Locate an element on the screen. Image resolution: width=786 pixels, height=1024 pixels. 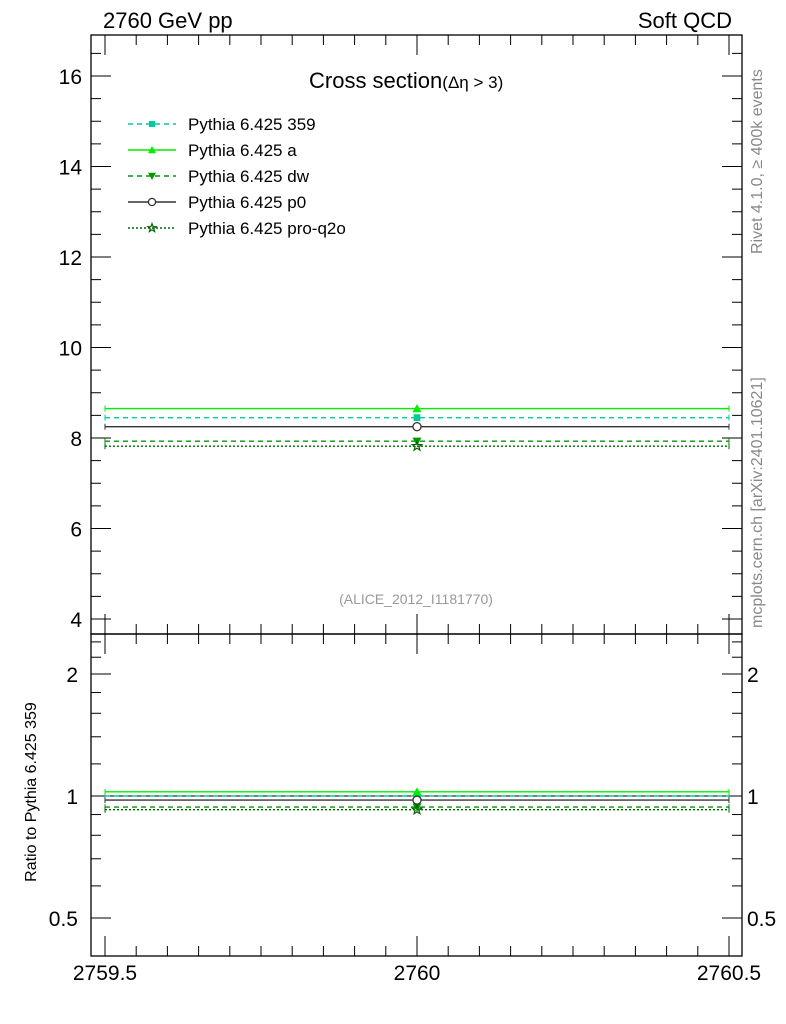
legend-label: Pythia 6.425 pro-q2o is located at coordinates (267, 228).